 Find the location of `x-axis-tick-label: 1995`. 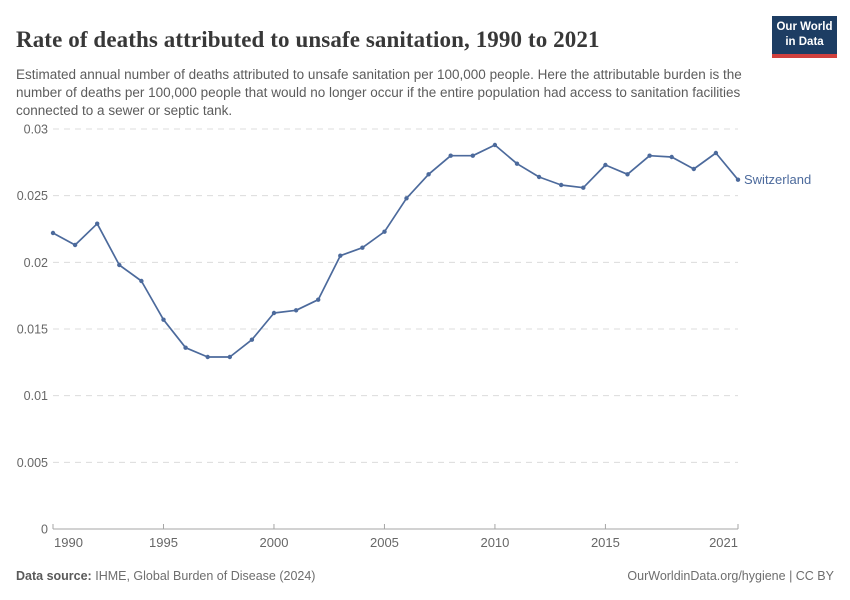

x-axis-tick-label: 1995 is located at coordinates (163, 542).